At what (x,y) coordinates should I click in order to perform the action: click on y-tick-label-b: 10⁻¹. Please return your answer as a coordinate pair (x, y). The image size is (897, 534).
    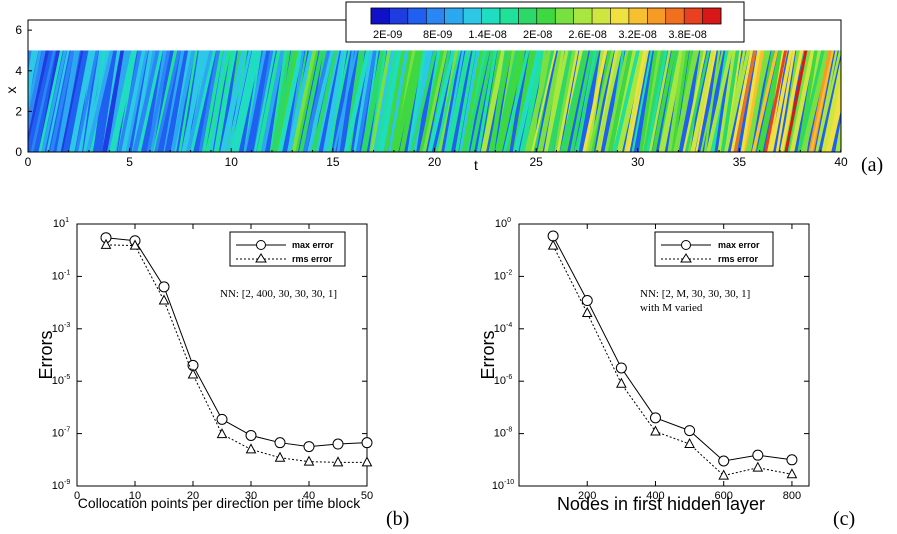
    Looking at the image, I should click on (61, 275).